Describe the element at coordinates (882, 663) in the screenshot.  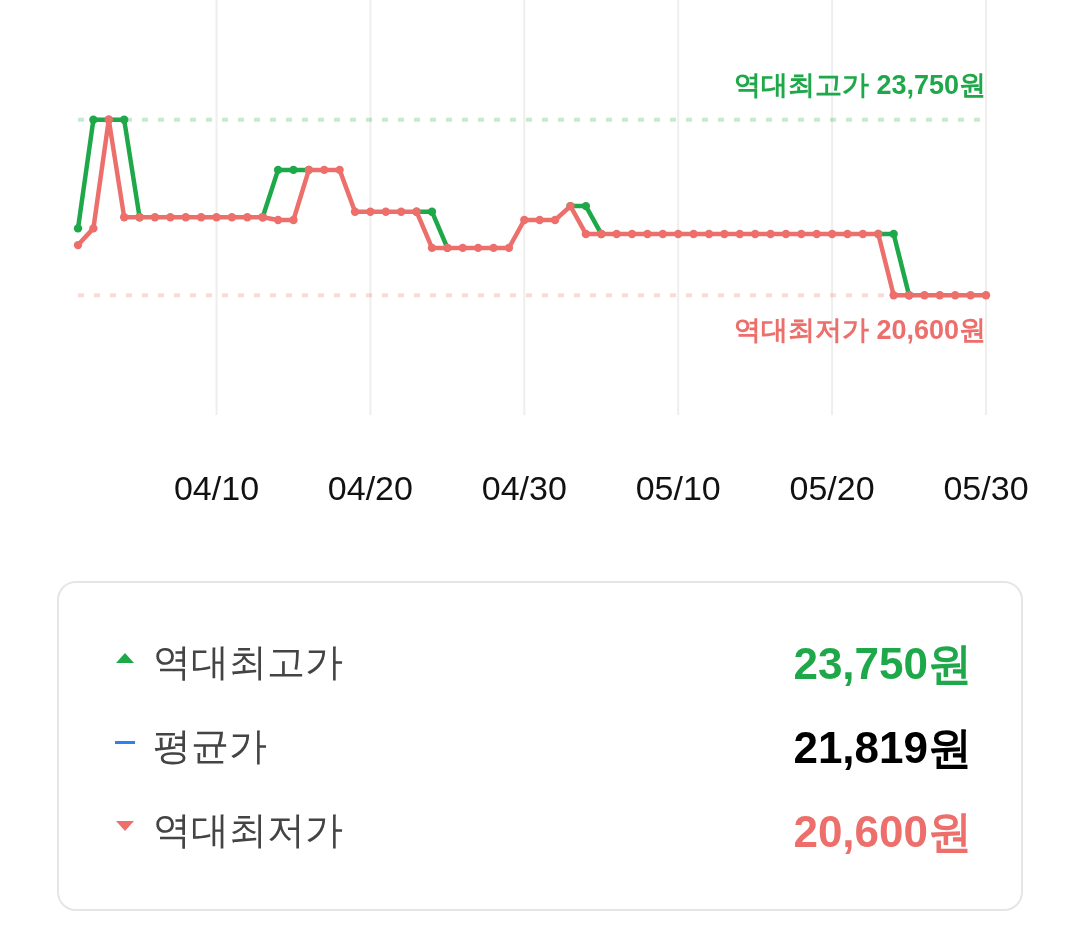
I see `text: 23,750원` at that location.